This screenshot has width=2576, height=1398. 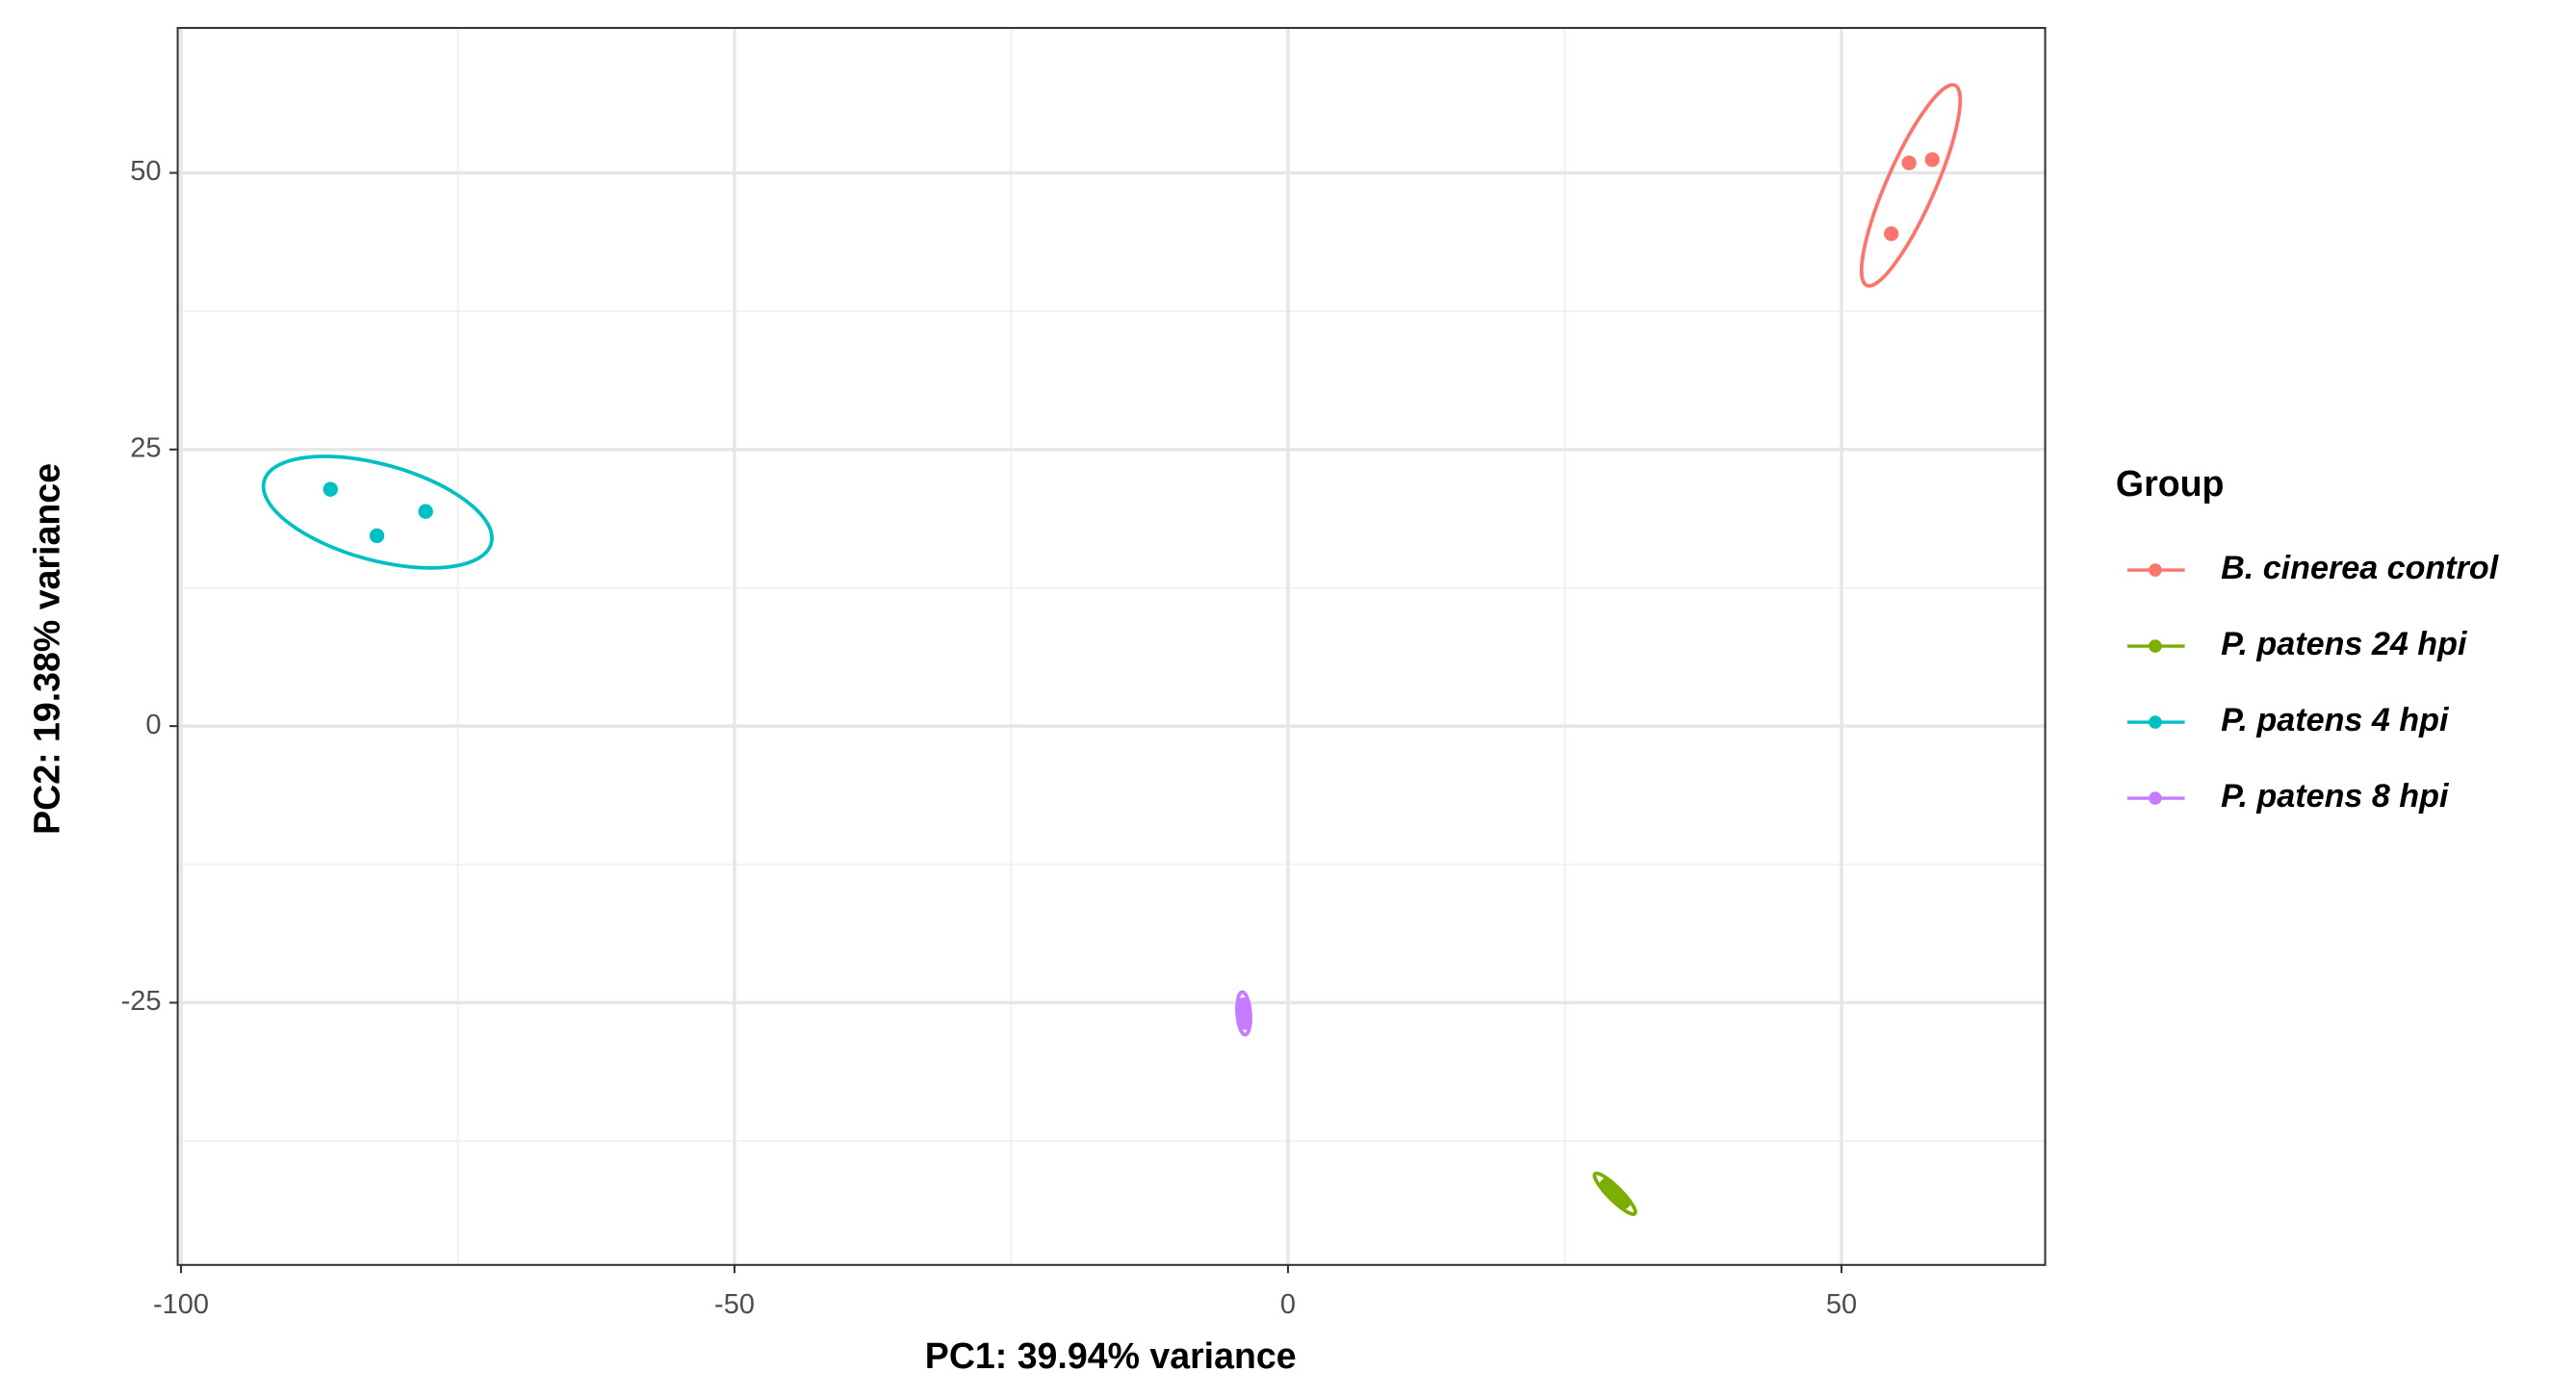 I want to click on legend-label: P. patens 4 hpi, so click(x=2335, y=720).